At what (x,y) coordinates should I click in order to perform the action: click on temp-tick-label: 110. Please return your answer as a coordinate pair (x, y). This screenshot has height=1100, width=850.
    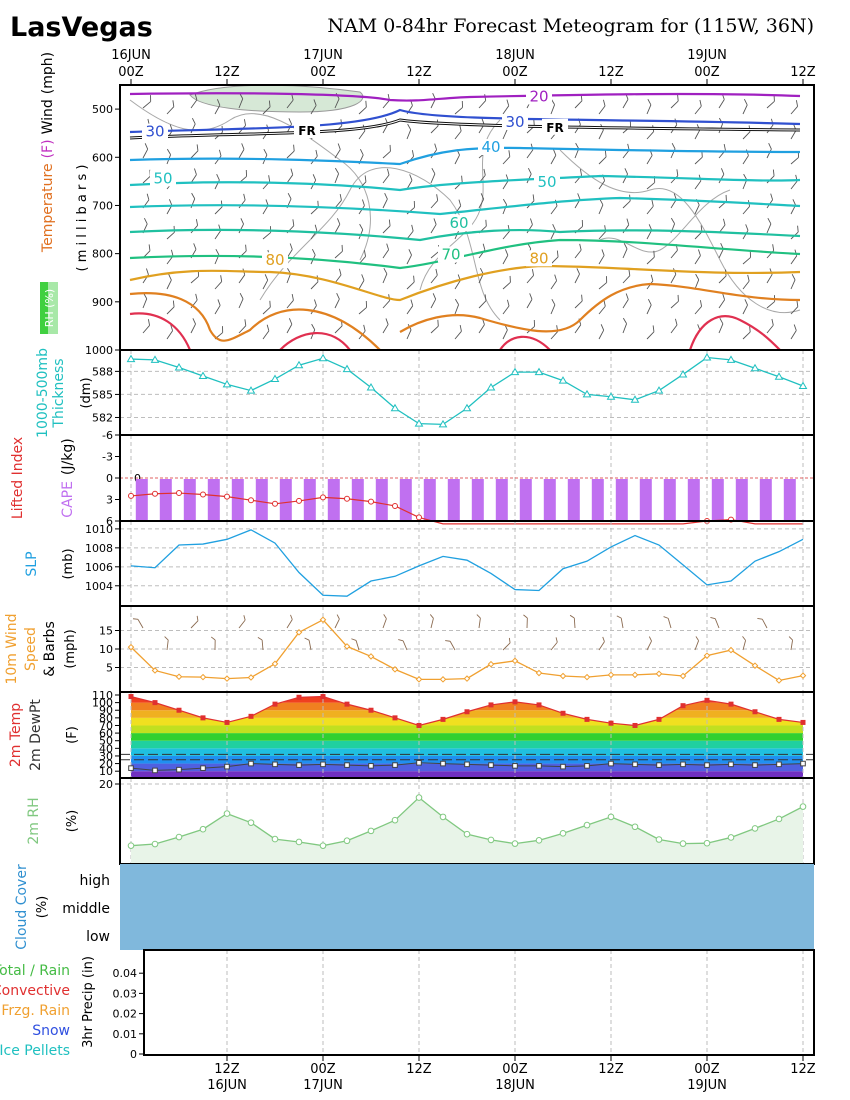
    Looking at the image, I should click on (102, 695).